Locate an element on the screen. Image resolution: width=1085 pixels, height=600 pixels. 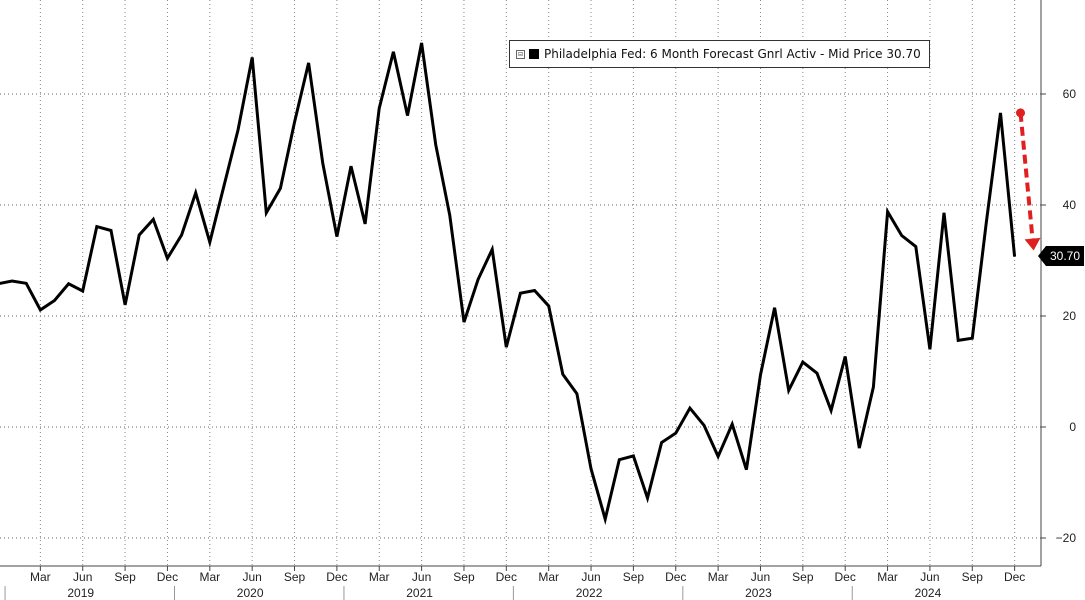
y-tick-label: 0 is located at coordinates (1072, 427).